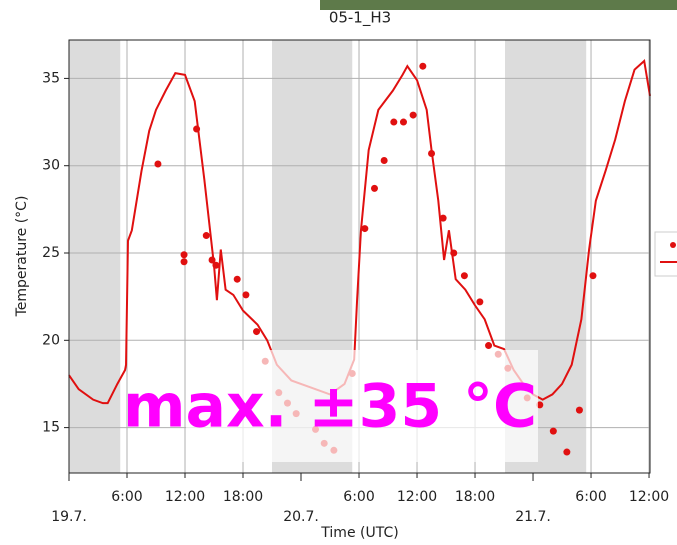  I want to click on y-axis-label: Temperature (°C), so click(22, 257).